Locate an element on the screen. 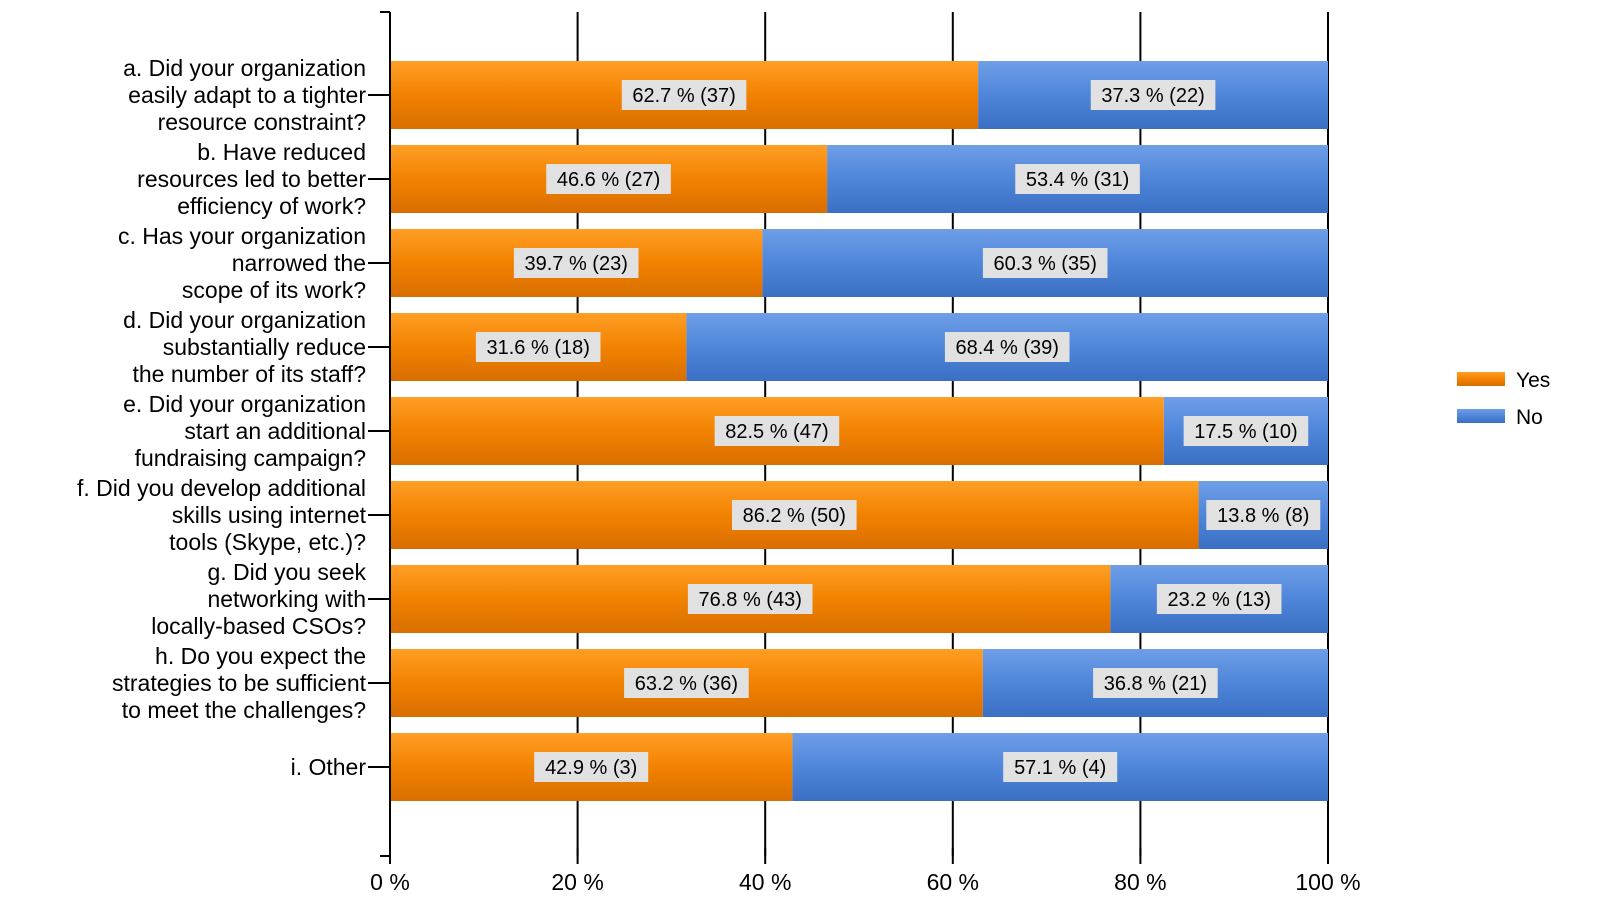 This screenshot has height=916, width=1613. data-label: 46.6 % (27) is located at coordinates (608, 180).